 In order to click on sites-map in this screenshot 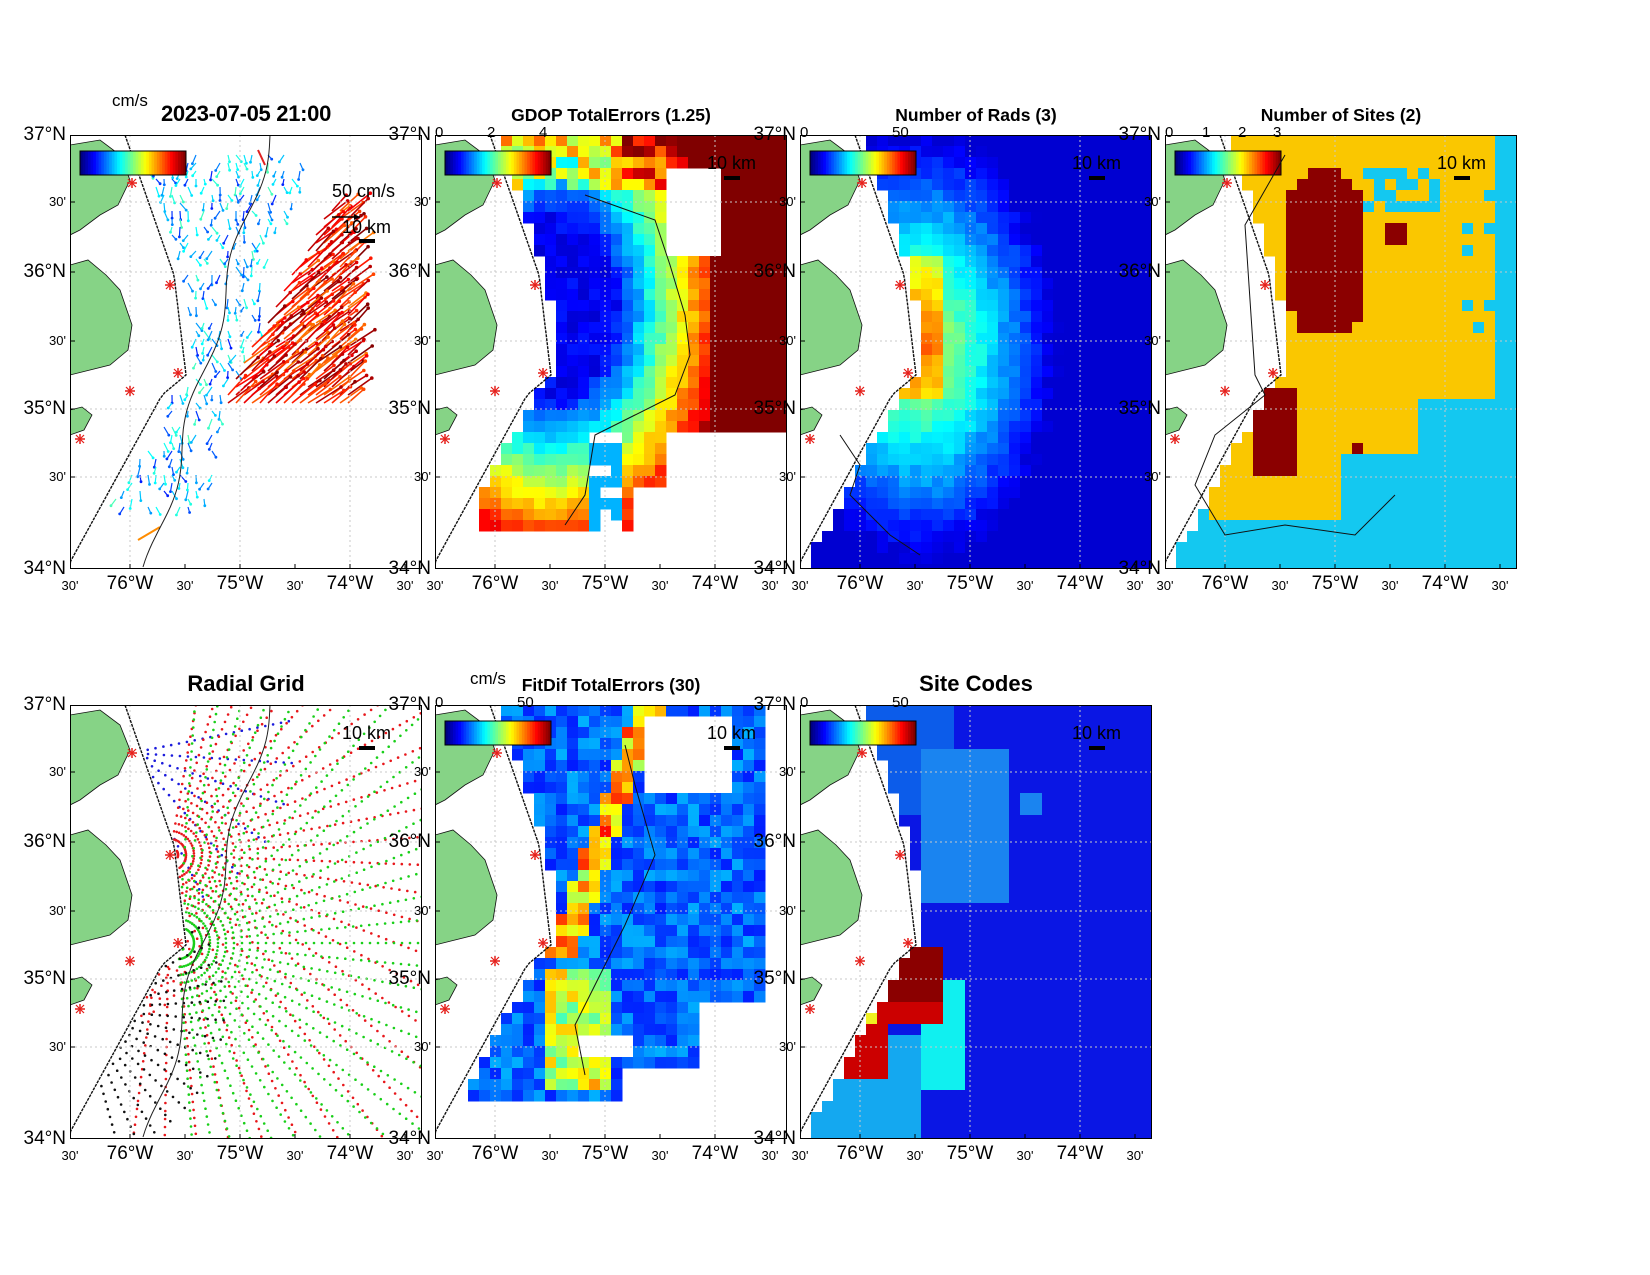, I will do `click(1341, 352)`.